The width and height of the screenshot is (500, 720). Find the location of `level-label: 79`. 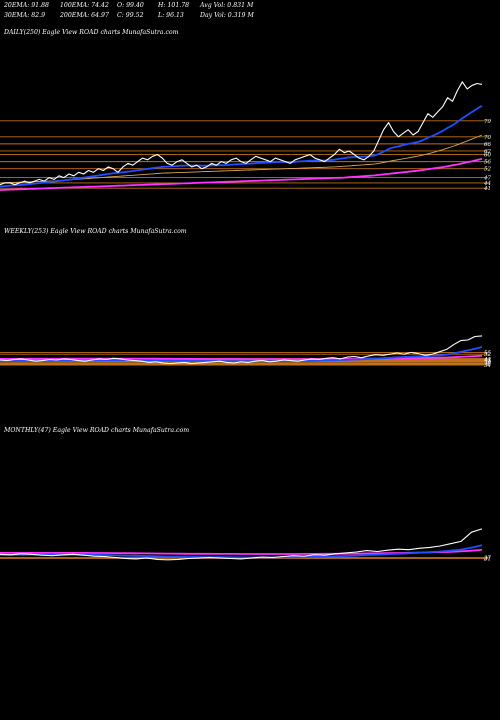

level-label: 79 is located at coordinates (487, 122).